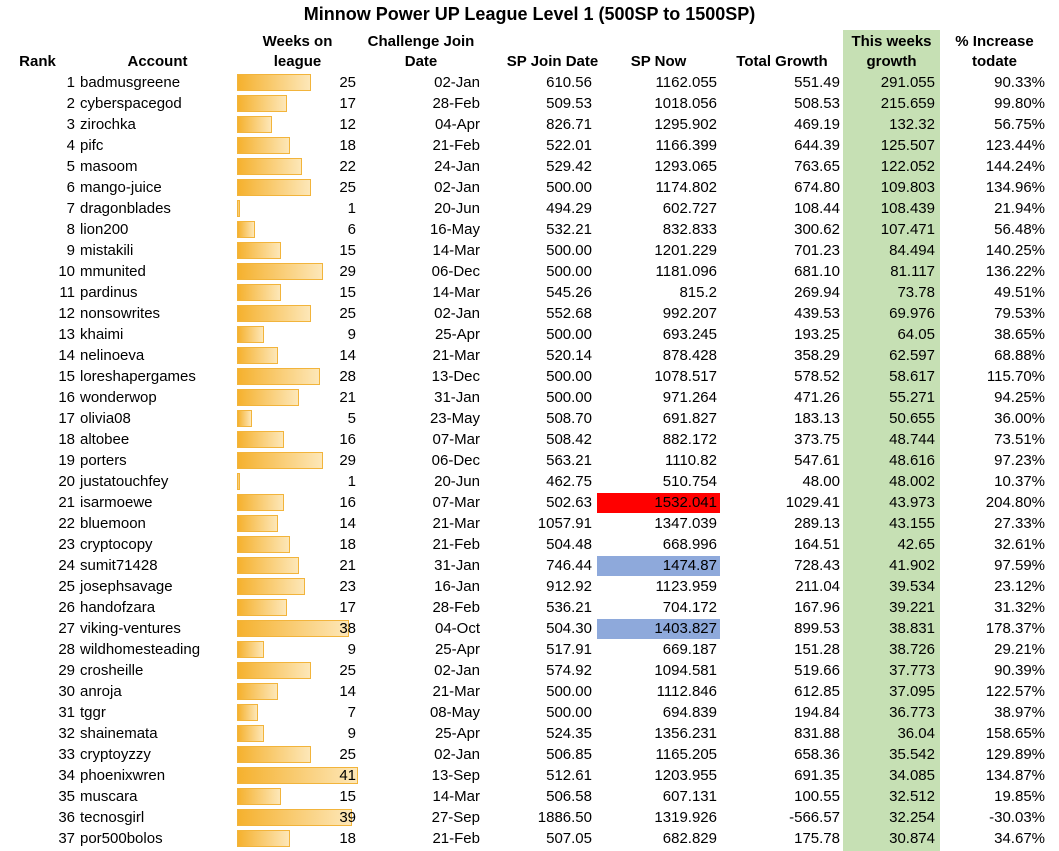 This screenshot has height=851, width=1059. I want to click on cell-weekly-growth: 35.542, so click(912, 754).